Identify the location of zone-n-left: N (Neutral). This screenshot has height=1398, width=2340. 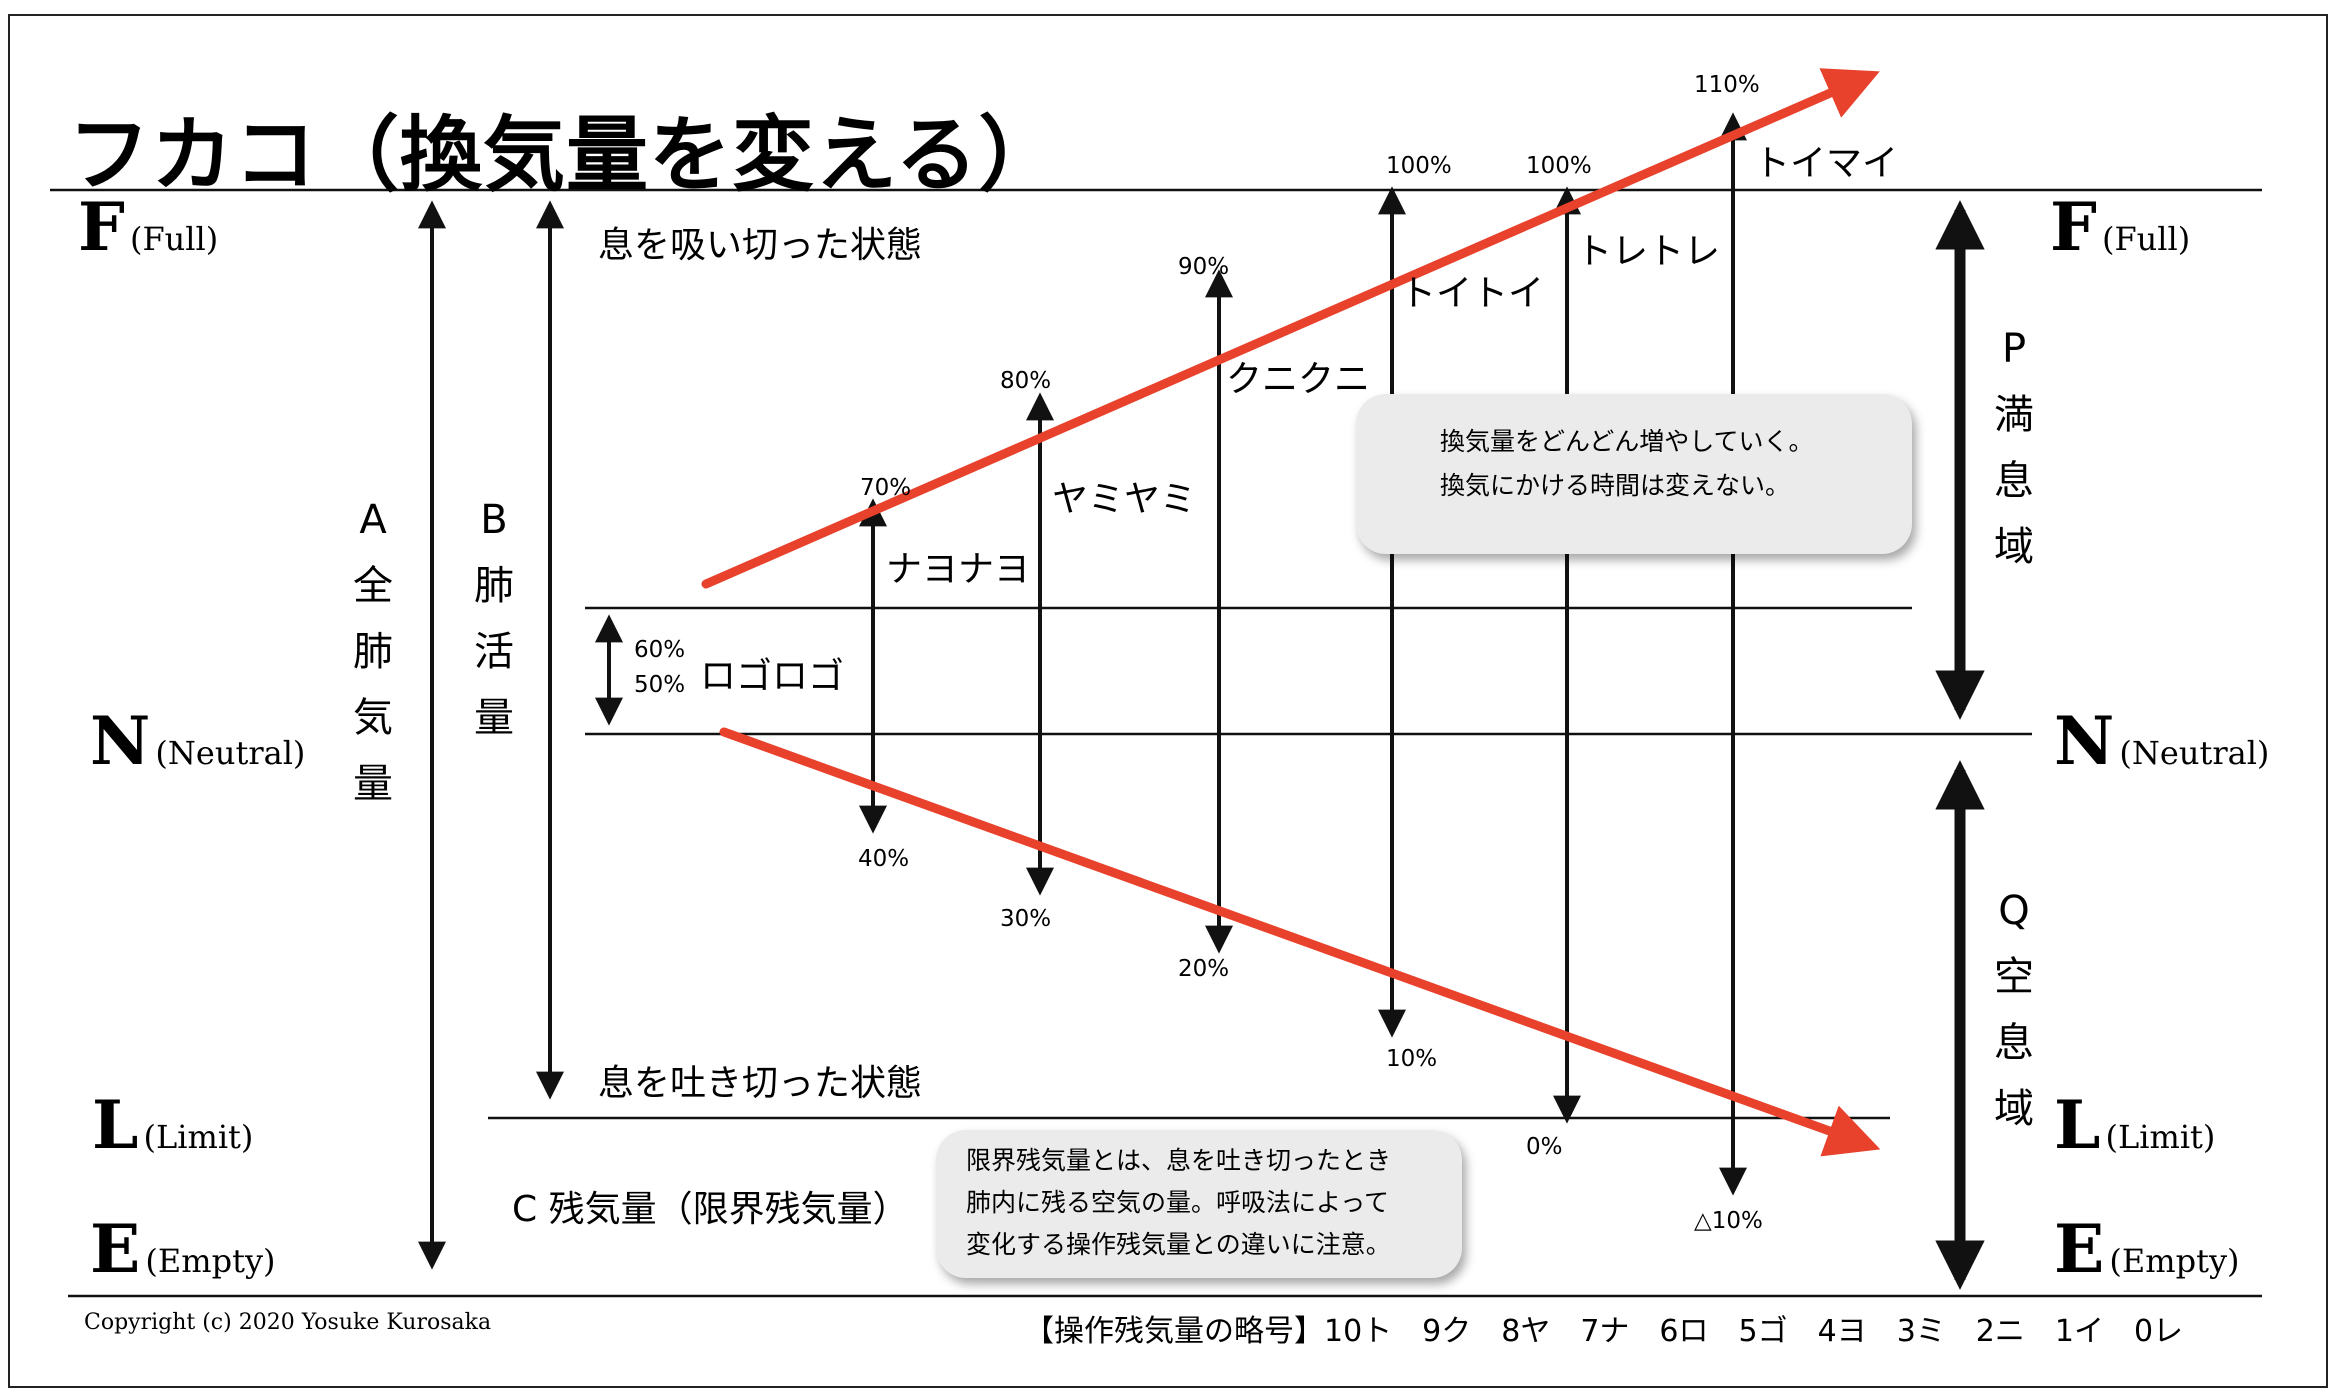
(198, 741).